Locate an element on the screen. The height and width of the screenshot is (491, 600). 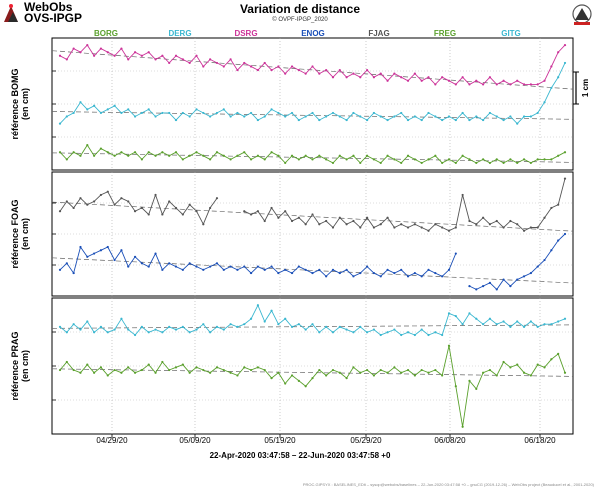
panel-ylabel: référence PRAG is located at coordinates (15, 365).